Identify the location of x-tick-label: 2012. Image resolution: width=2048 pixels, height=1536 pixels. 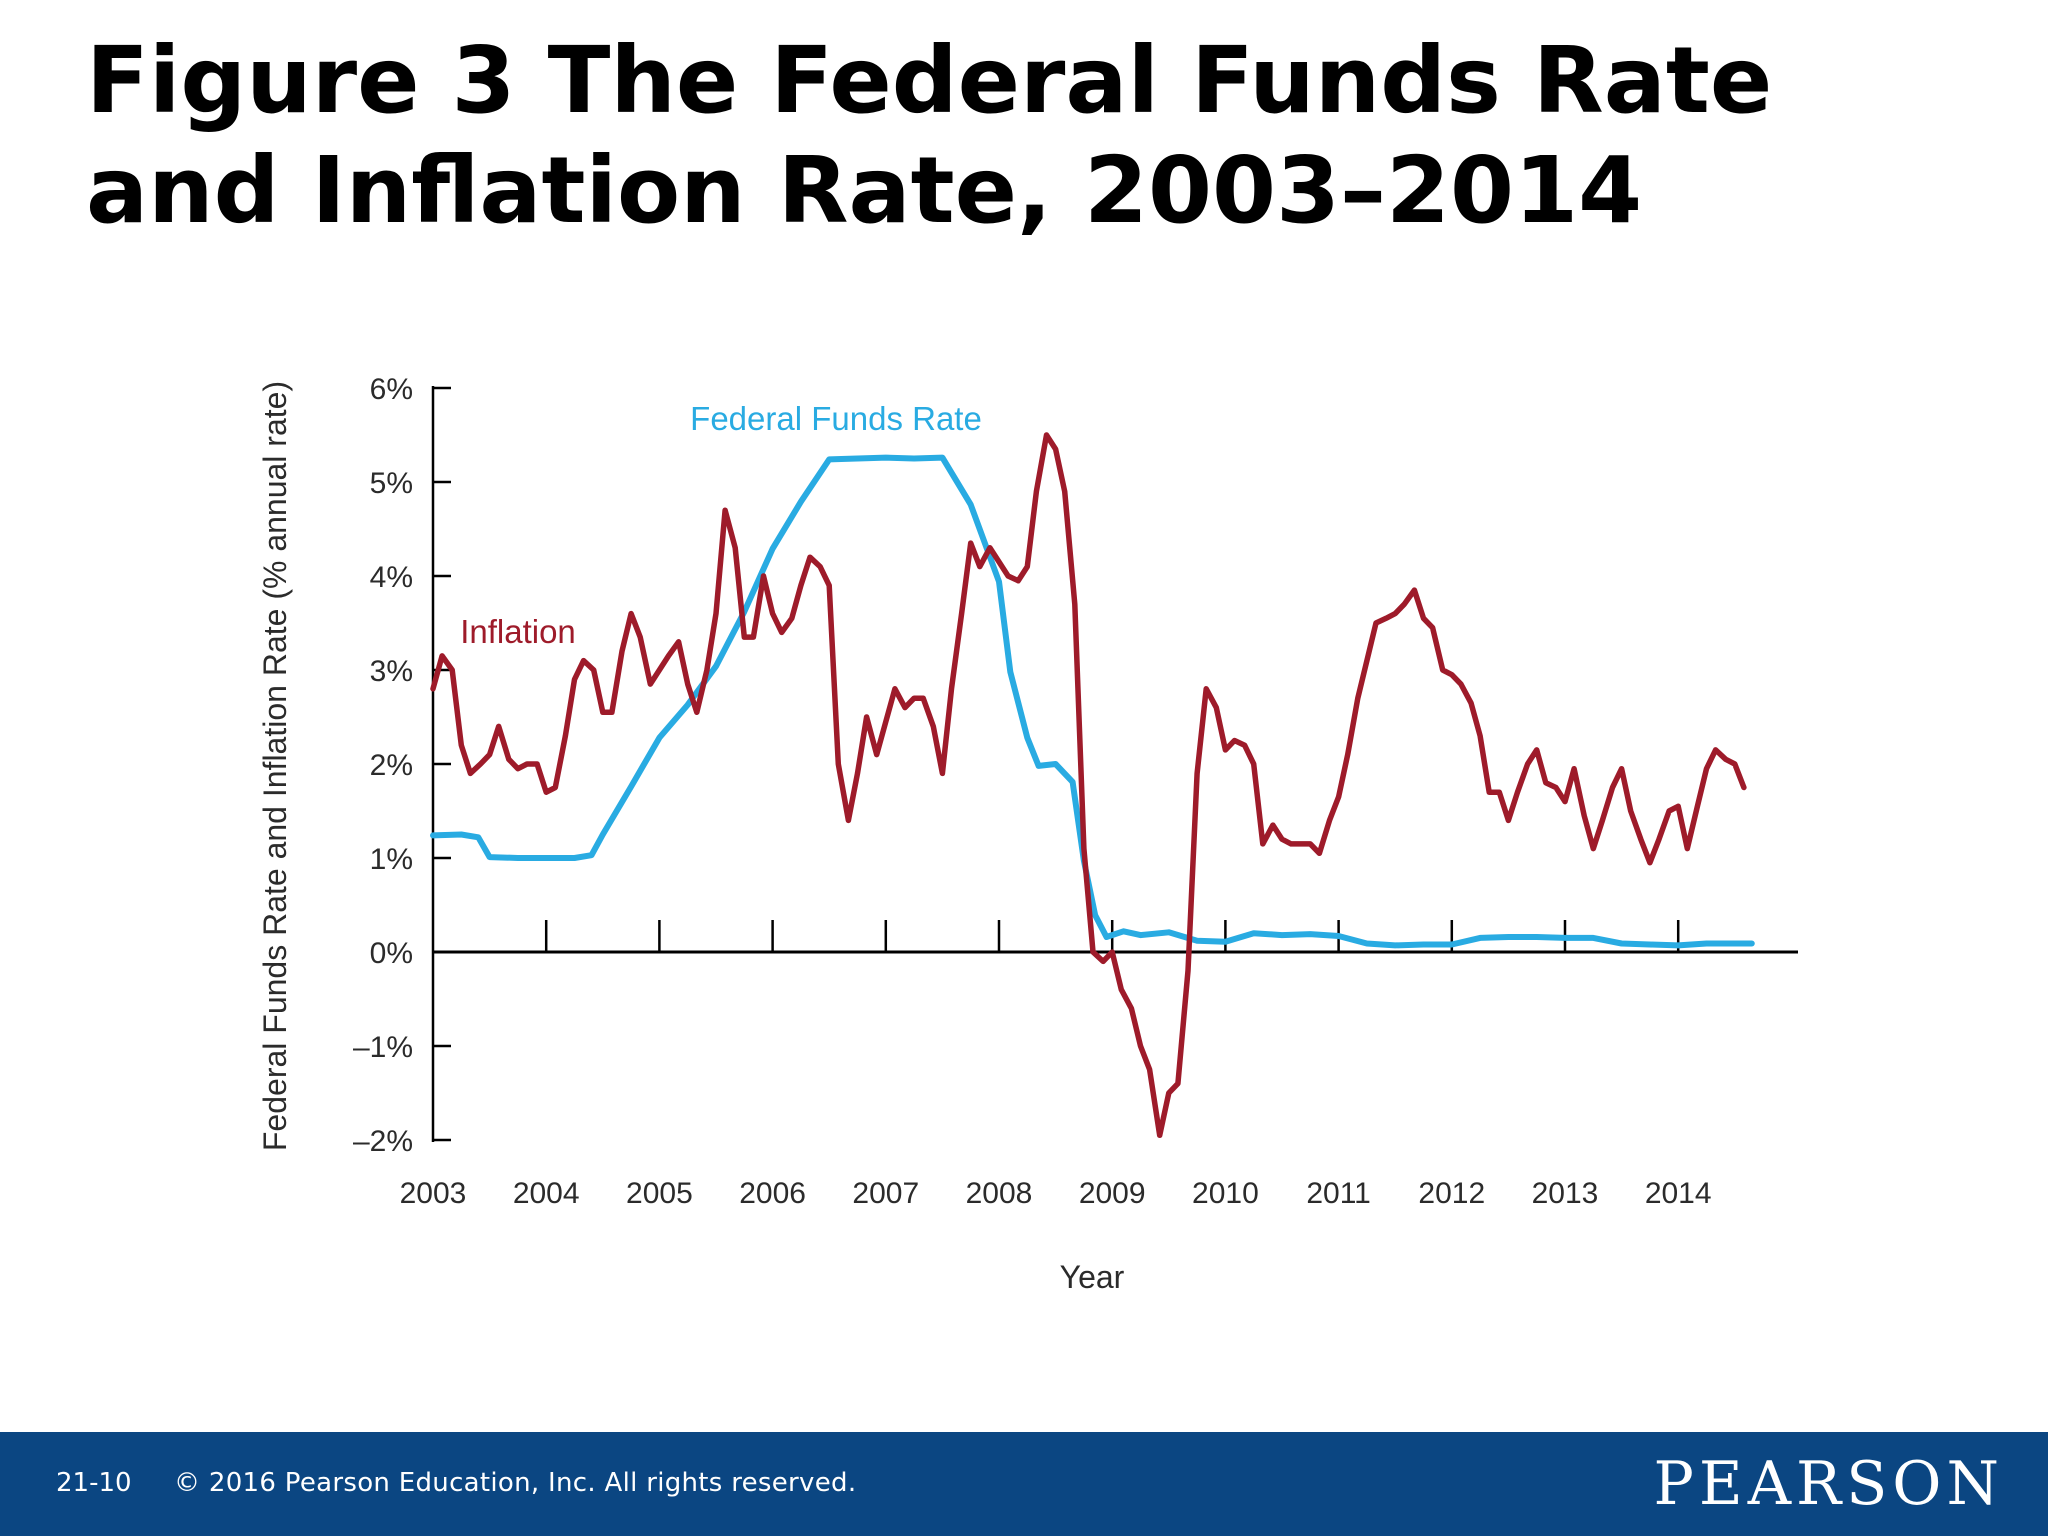
(1451, 1193).